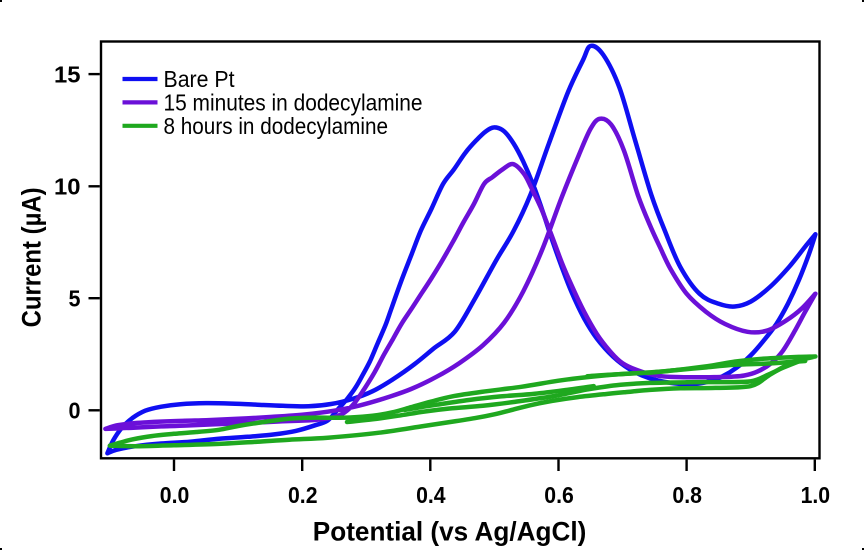  I want to click on svg-text: 0.8, so click(687, 495).